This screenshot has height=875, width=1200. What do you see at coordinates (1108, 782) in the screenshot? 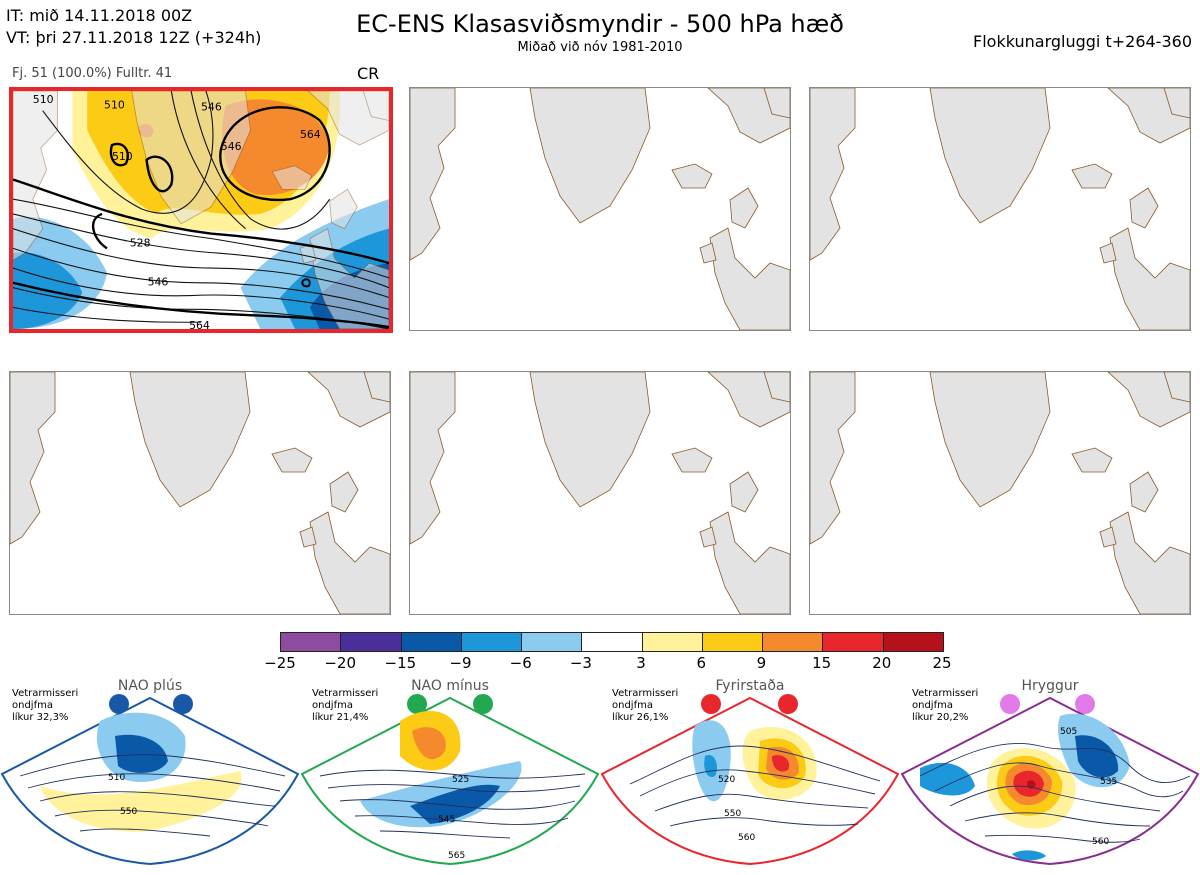
I see `contour-label: 535` at bounding box center [1108, 782].